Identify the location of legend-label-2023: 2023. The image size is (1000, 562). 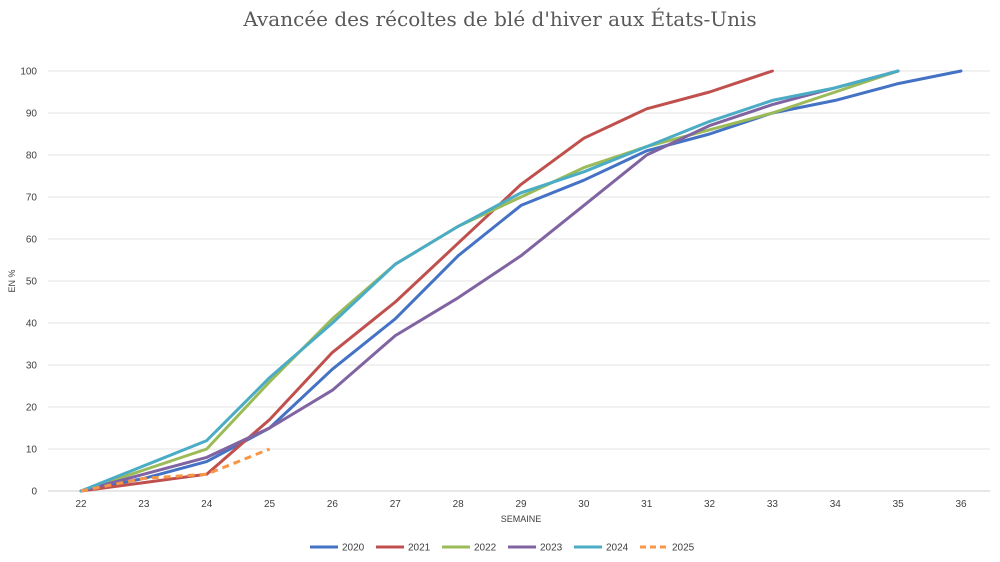
(551, 548).